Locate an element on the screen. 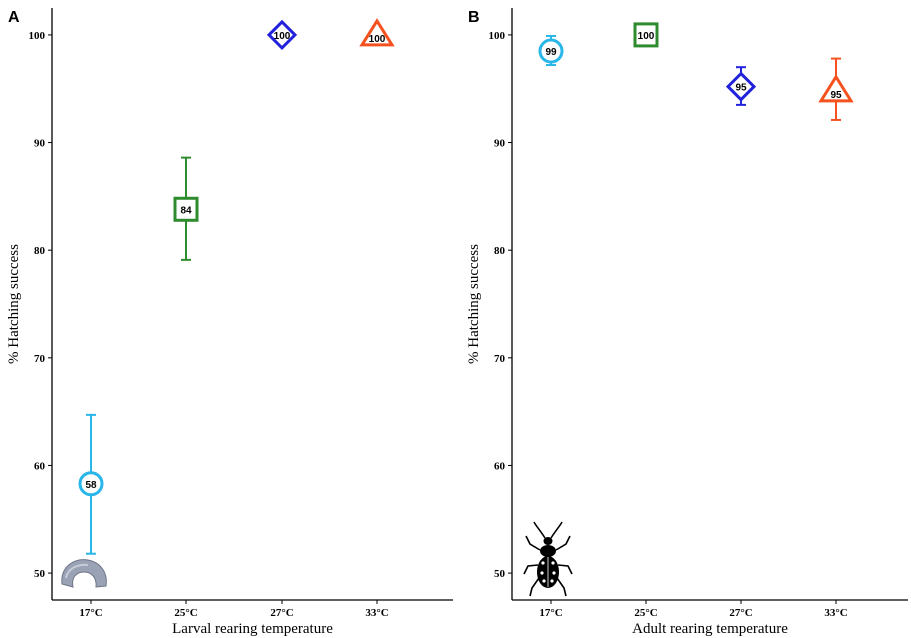 This screenshot has height=638, width=911. larva-highlight is located at coordinates (77, 571).